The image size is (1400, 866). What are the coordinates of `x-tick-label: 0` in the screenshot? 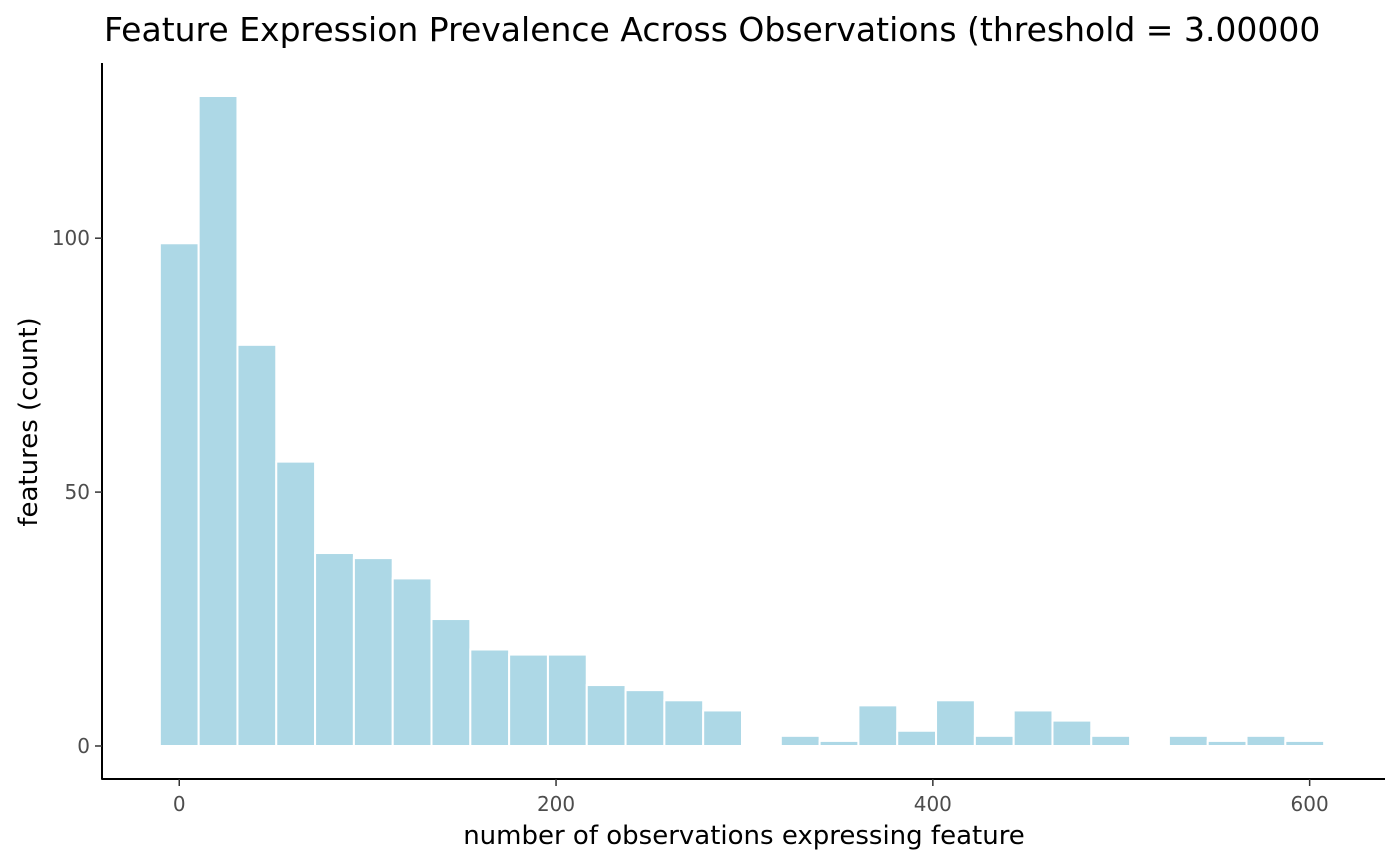 It's located at (179, 804).